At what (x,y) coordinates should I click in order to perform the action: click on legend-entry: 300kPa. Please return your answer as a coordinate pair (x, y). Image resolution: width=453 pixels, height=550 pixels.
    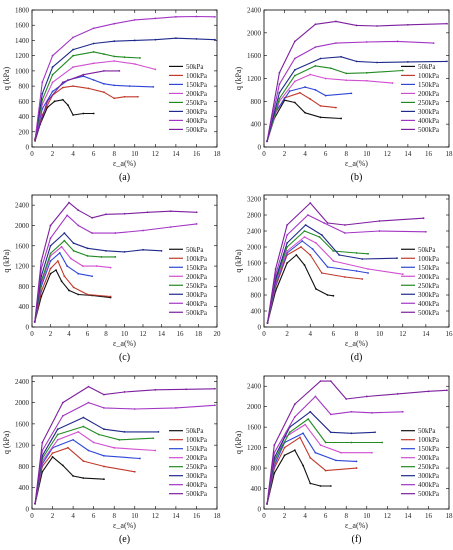
    Looking at the image, I should click on (429, 476).